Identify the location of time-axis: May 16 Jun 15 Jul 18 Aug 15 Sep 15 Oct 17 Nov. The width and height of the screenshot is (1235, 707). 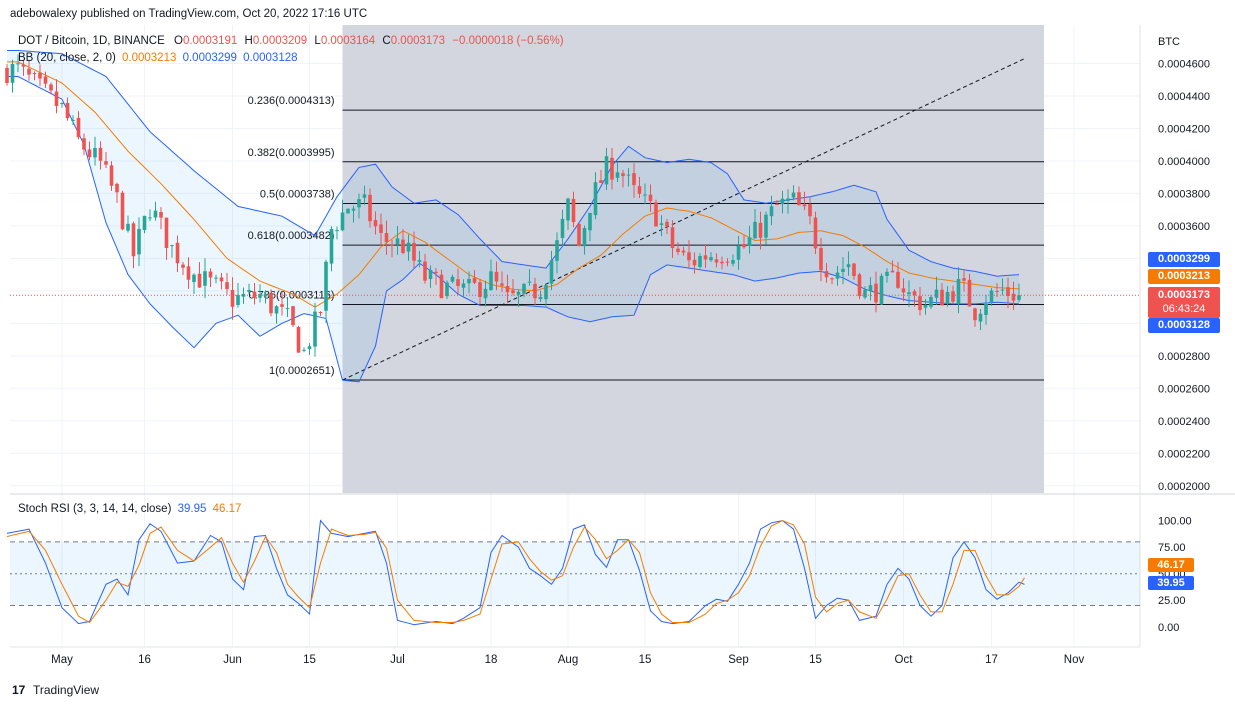
(567, 660).